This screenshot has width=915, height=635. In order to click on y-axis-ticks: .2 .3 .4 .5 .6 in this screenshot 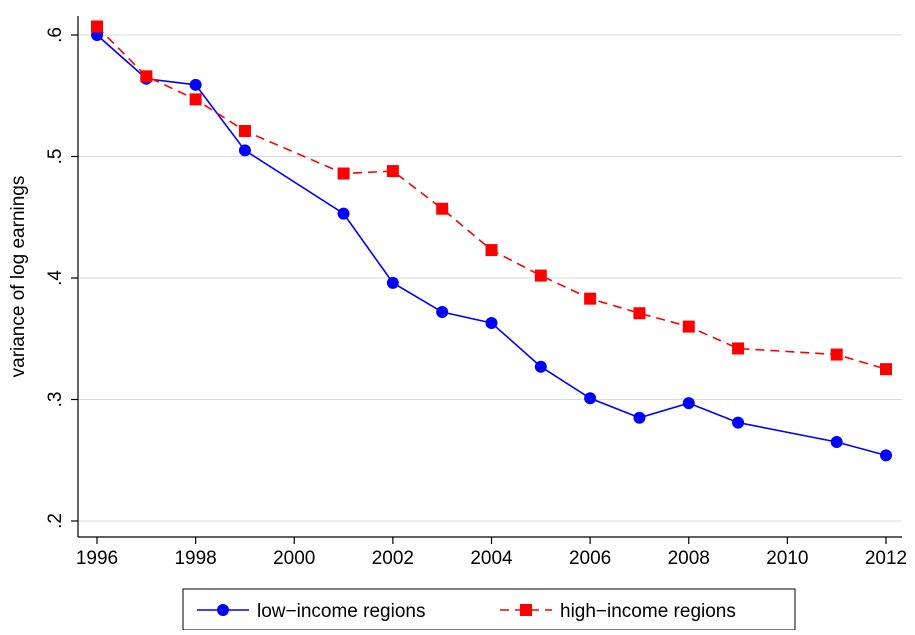, I will do `click(61, 278)`.